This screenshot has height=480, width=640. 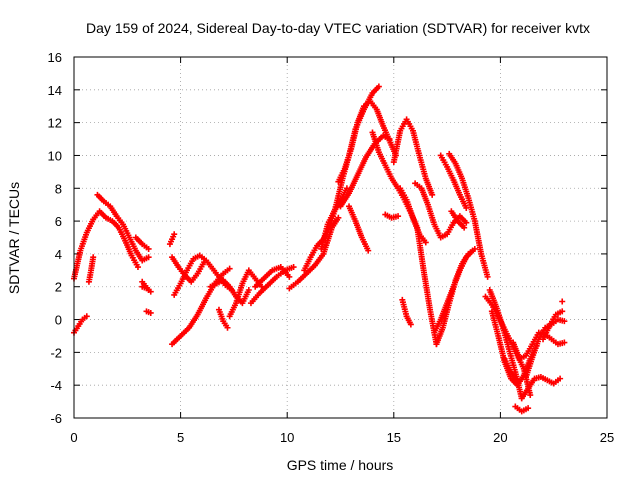 What do you see at coordinates (55, 155) in the screenshot?
I see `y-tick-label: 10` at bounding box center [55, 155].